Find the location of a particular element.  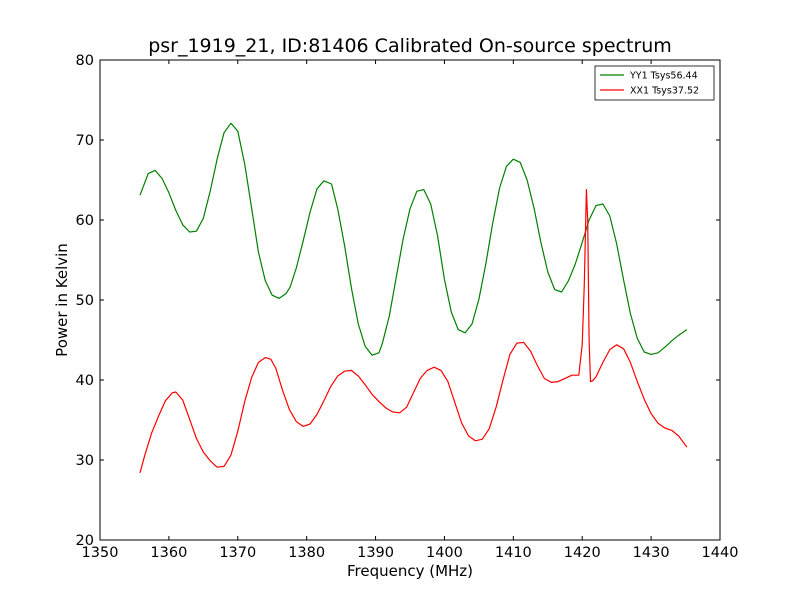

x-tick-label: 1370 is located at coordinates (237, 553).